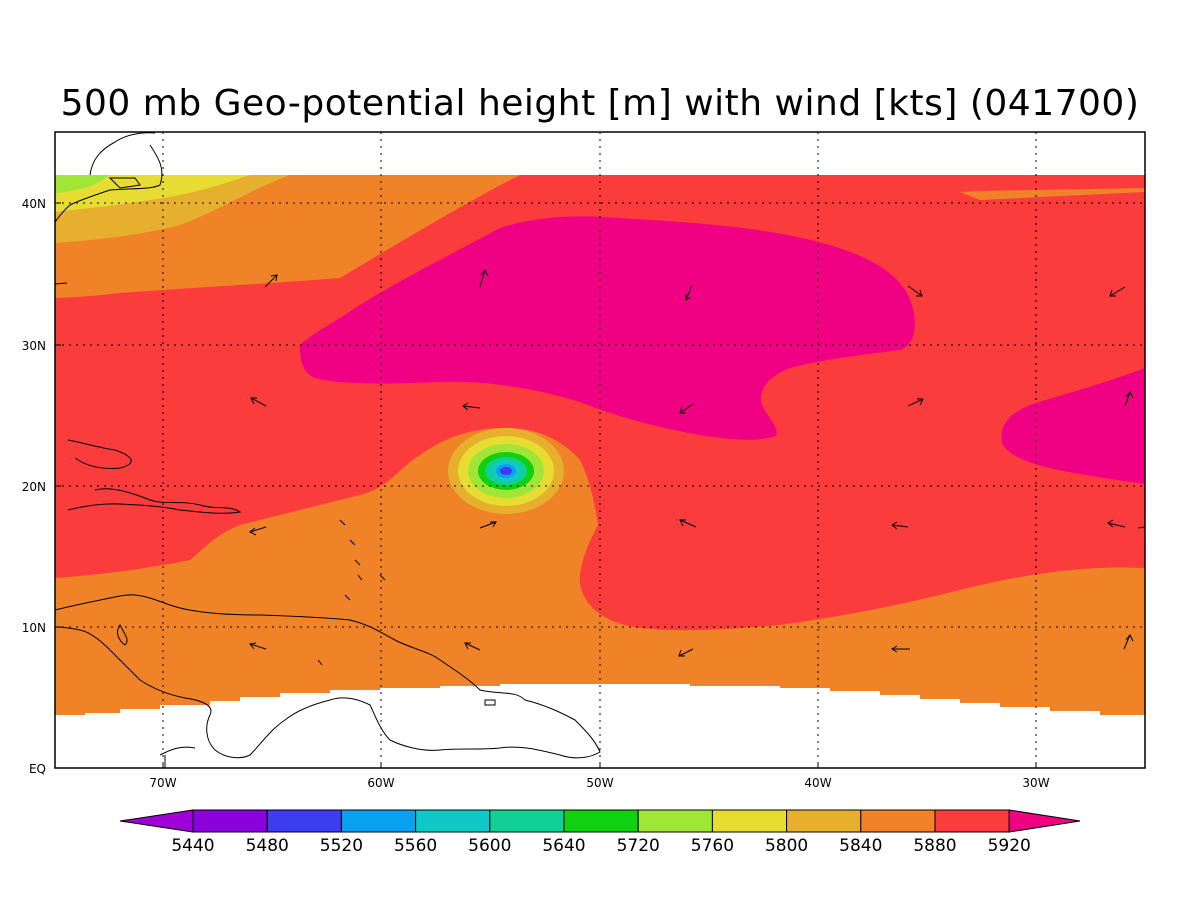  What do you see at coordinates (506, 471) in the screenshot?
I see `low-pressure-vortex` at bounding box center [506, 471].